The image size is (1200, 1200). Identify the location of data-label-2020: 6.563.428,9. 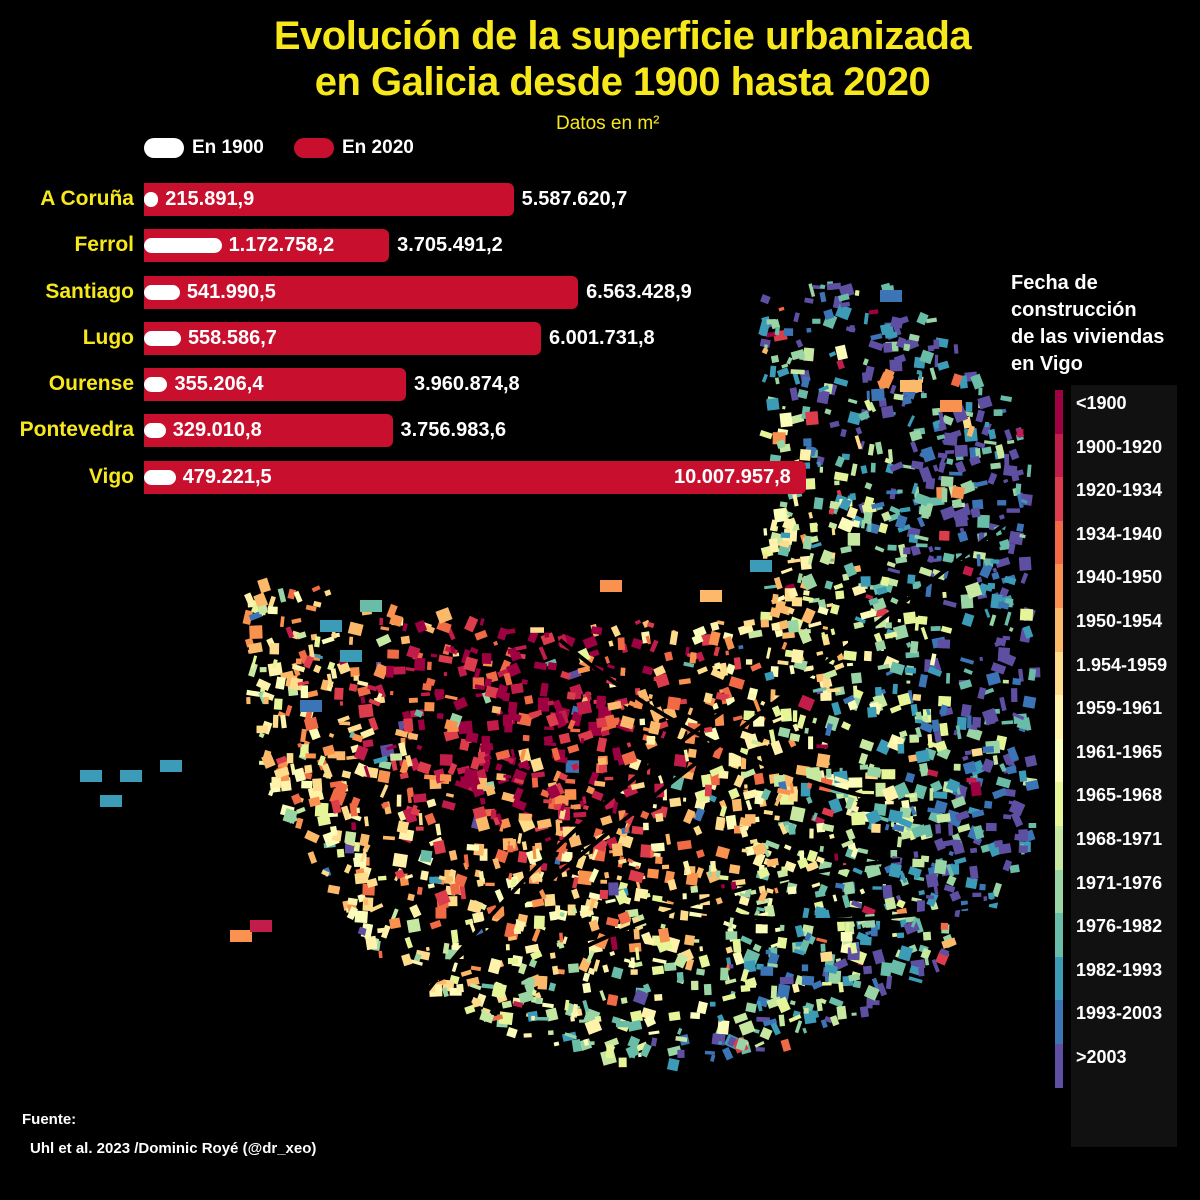
(639, 292).